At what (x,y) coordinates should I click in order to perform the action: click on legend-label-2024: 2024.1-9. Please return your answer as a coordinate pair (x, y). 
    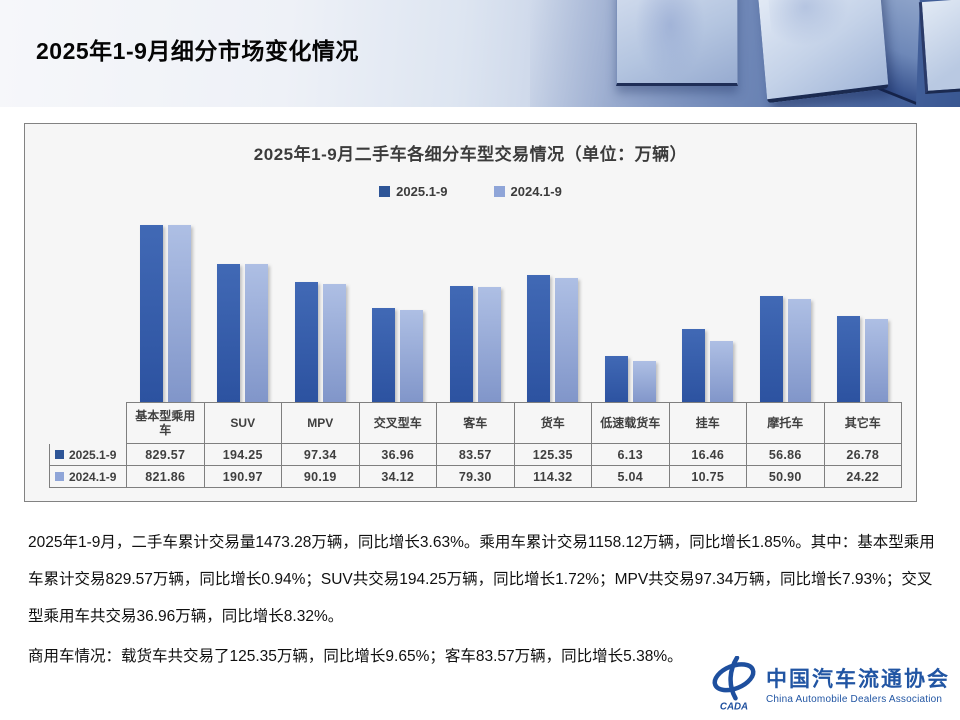
    Looking at the image, I should click on (536, 191).